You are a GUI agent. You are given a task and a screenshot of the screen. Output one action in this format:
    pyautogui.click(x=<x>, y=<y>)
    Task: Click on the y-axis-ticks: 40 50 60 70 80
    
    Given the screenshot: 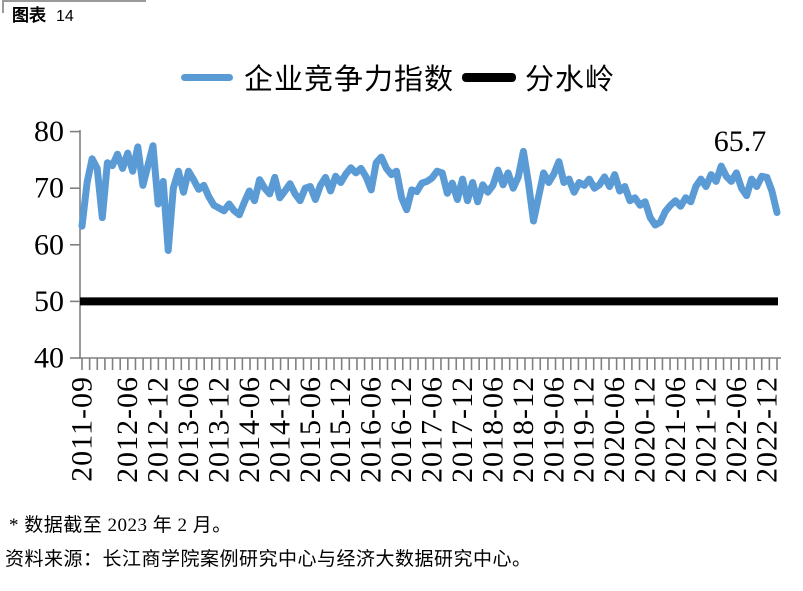 What is the action you would take?
    pyautogui.click(x=57, y=245)
    